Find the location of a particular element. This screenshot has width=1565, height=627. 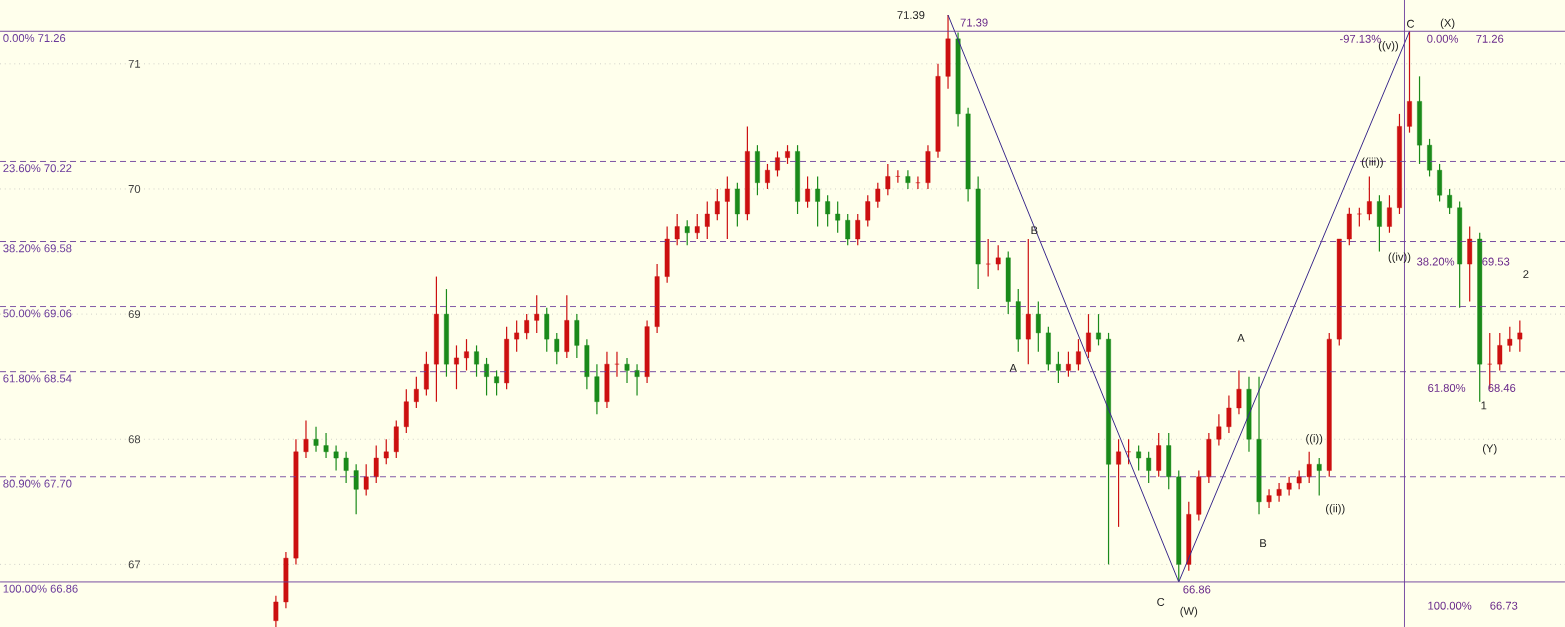

annotation: B is located at coordinates (1263, 543).